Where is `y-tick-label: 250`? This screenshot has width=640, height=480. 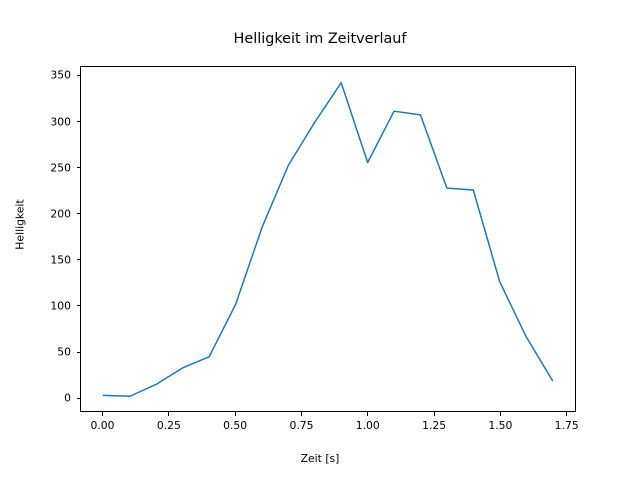
y-tick-label: 250 is located at coordinates (60, 168).